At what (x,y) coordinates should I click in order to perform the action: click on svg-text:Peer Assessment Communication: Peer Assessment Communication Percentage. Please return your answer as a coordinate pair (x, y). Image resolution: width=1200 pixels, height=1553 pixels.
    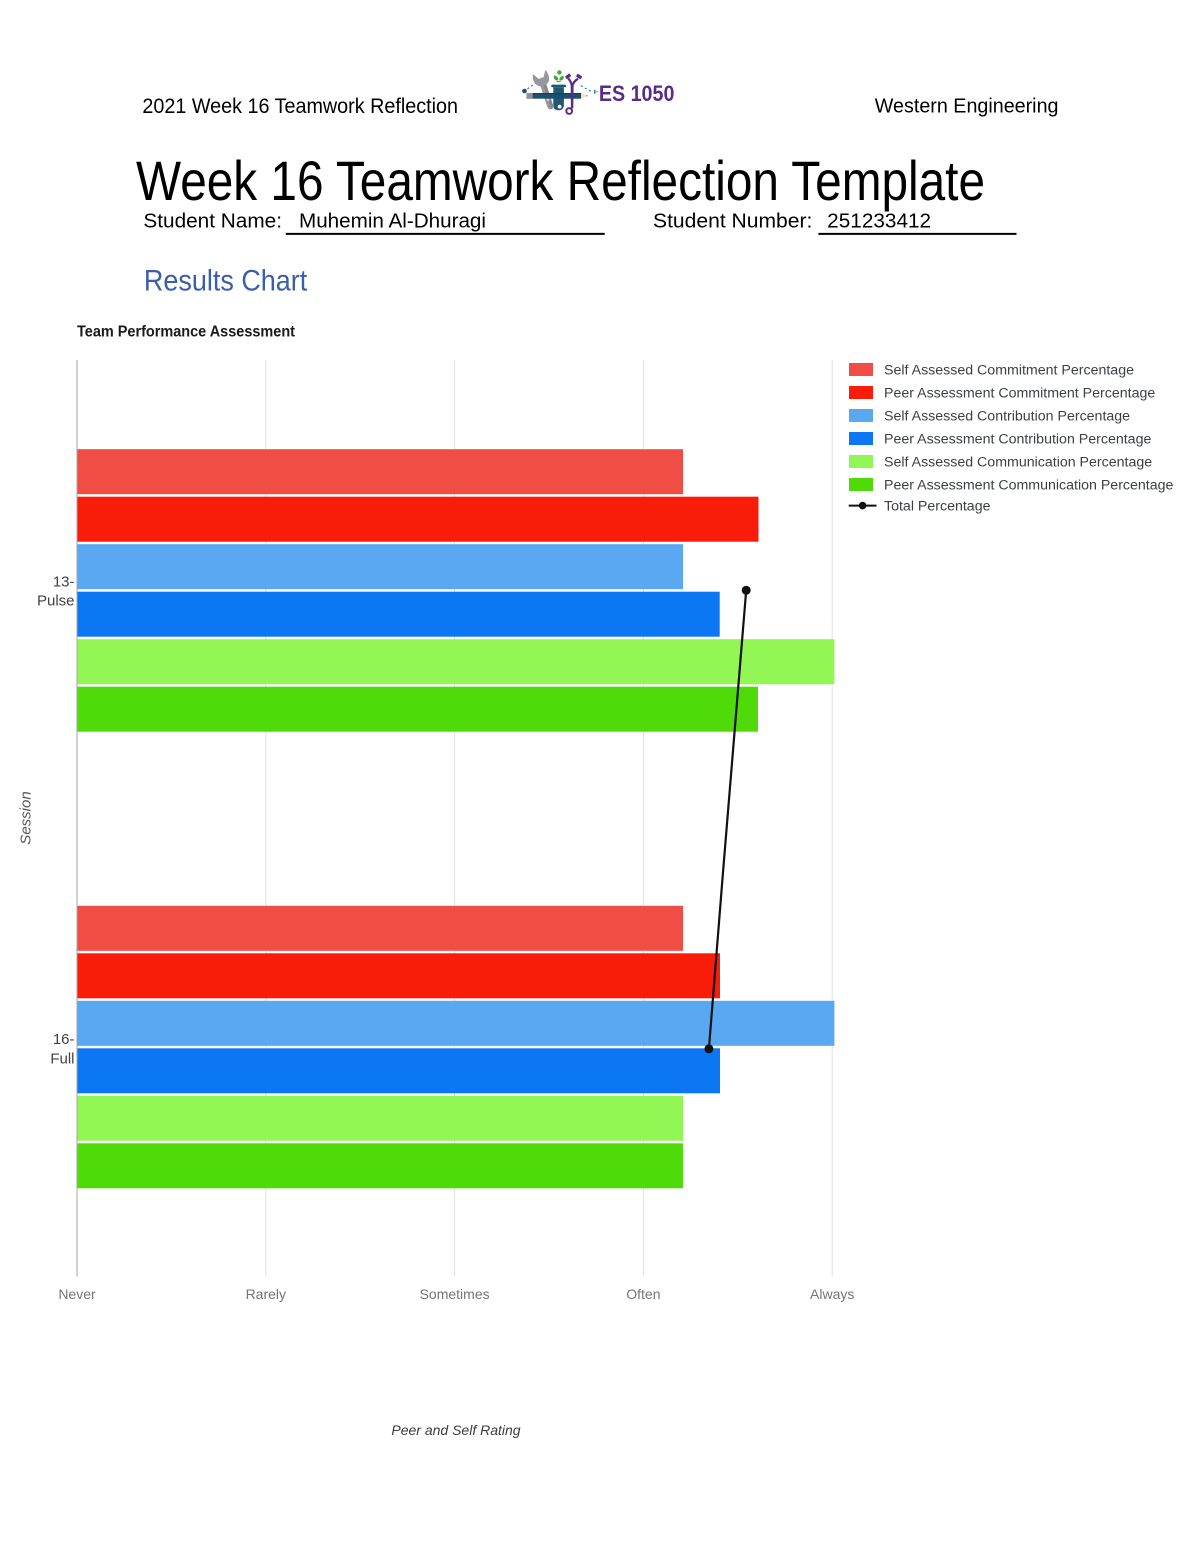
    Looking at the image, I should click on (1029, 486).